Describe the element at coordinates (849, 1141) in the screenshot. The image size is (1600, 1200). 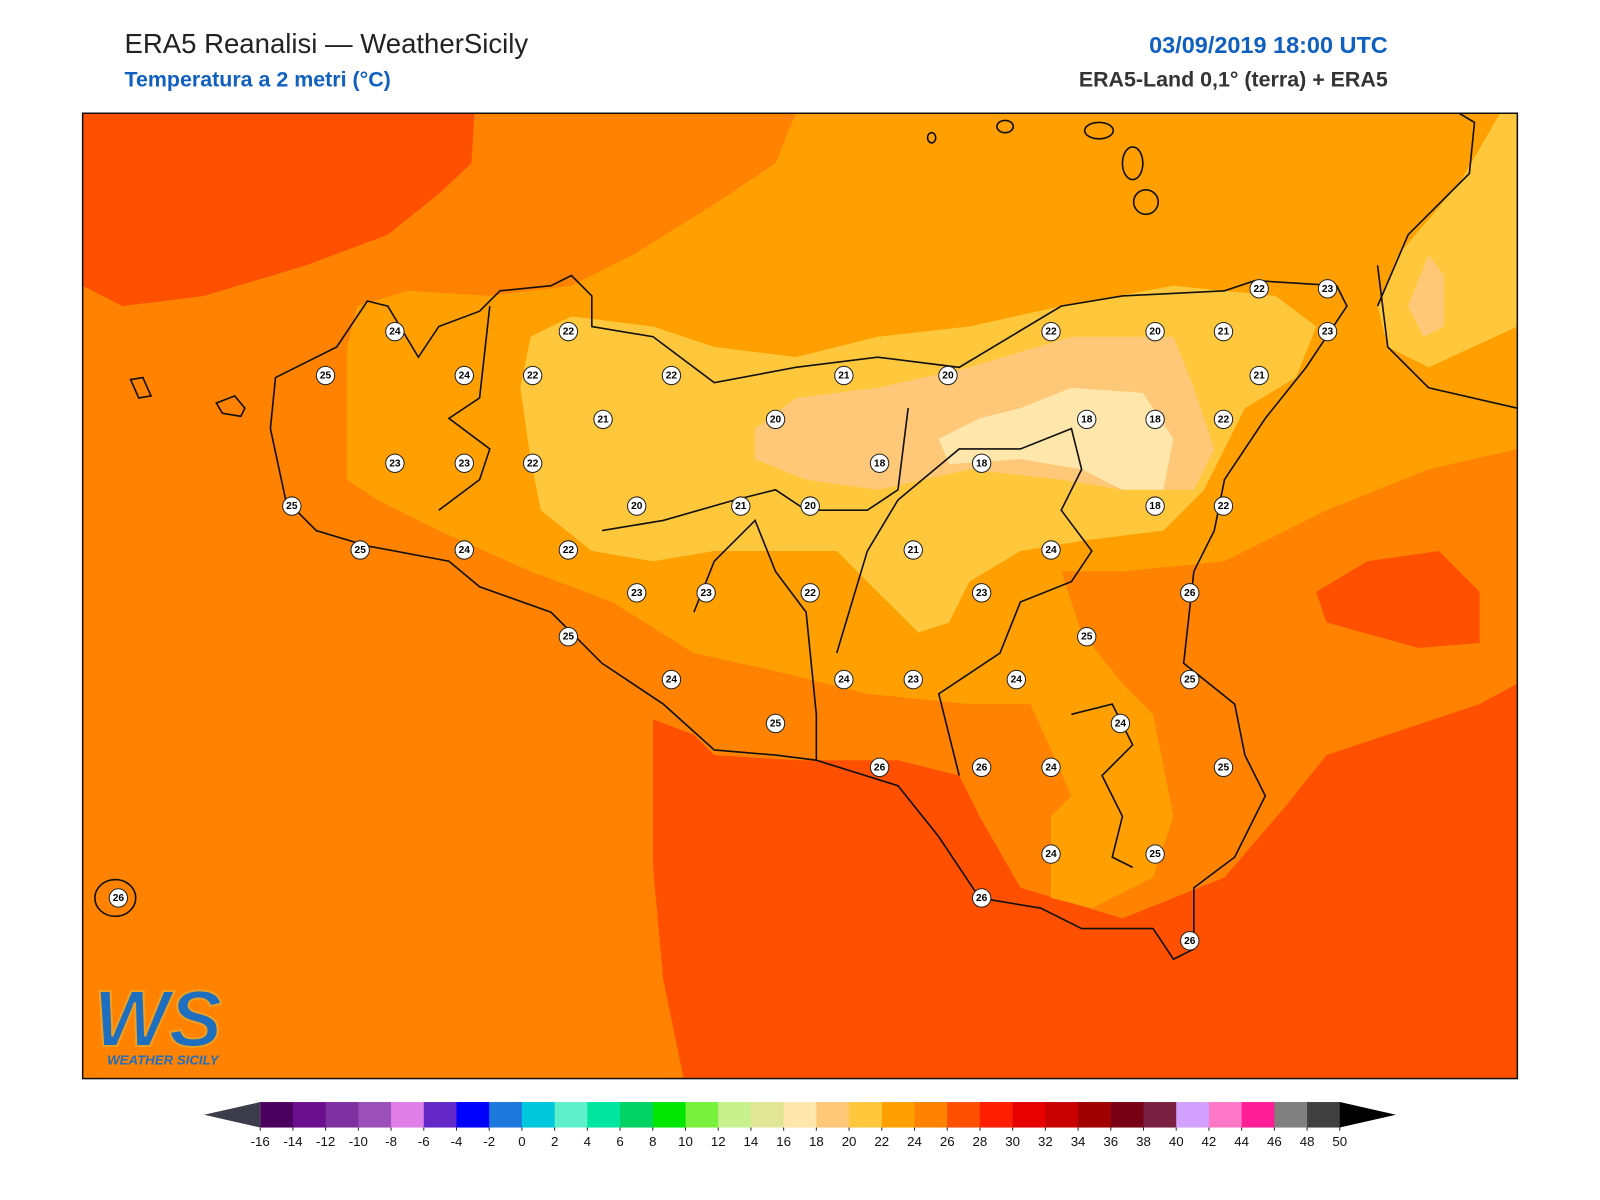
I see `colorbar-tick-label: 20` at that location.